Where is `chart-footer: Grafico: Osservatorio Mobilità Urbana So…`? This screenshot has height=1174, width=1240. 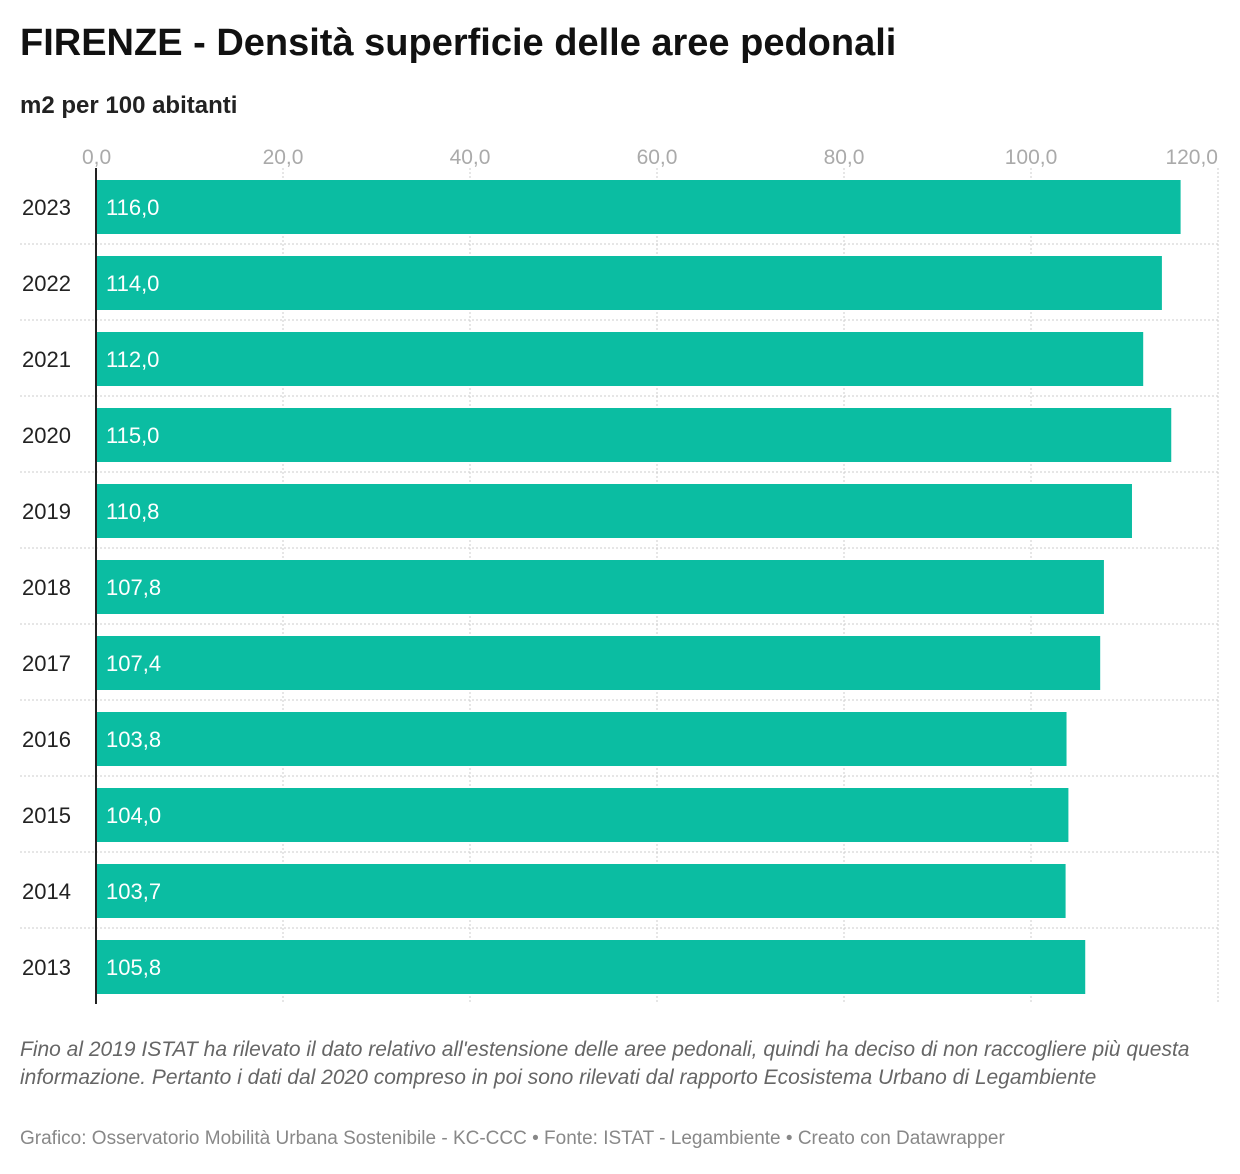 chart-footer: Grafico: Osservatorio Mobilità Urbana So… is located at coordinates (512, 1138).